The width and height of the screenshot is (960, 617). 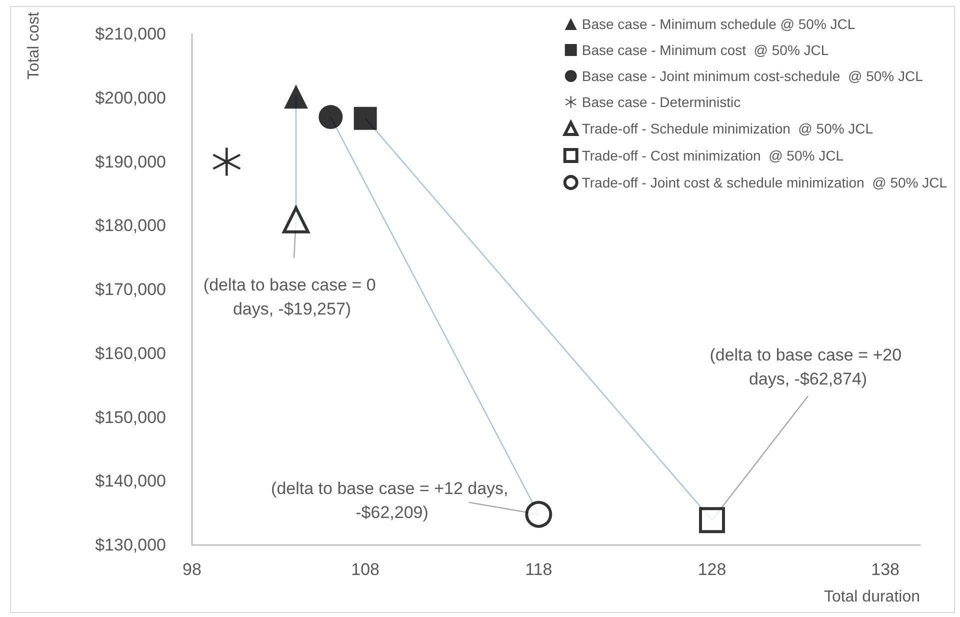 I want to click on legend-label: Base case - Deterministic, so click(x=661, y=102).